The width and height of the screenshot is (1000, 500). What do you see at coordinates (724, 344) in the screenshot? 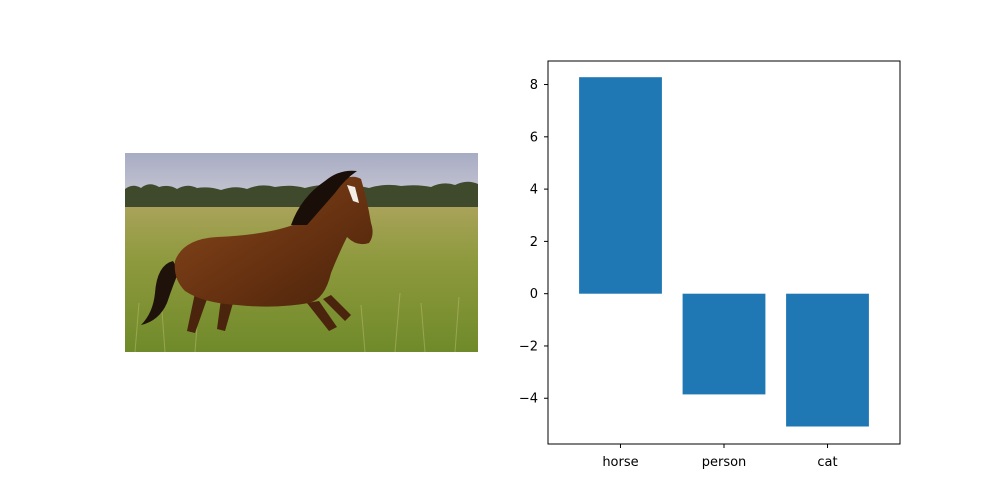
I see `bar-person` at bounding box center [724, 344].